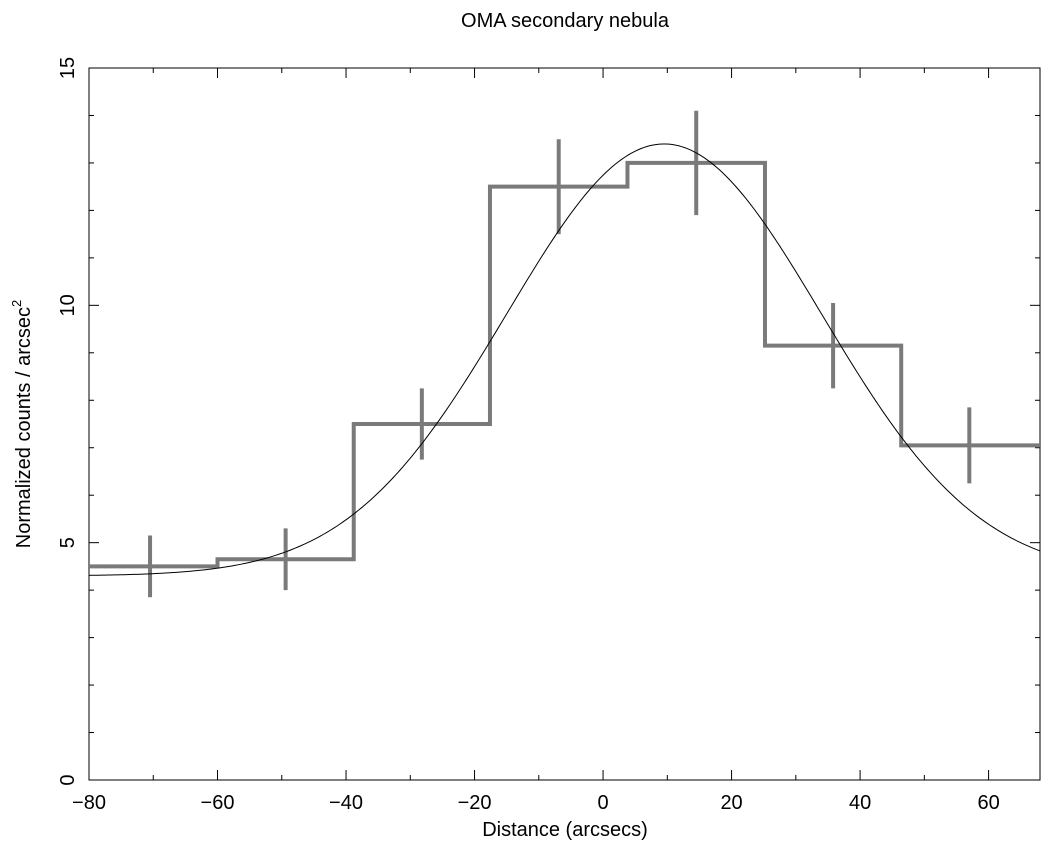 This screenshot has height=848, width=1041. I want to click on x-tick-label: 0, so click(602, 803).